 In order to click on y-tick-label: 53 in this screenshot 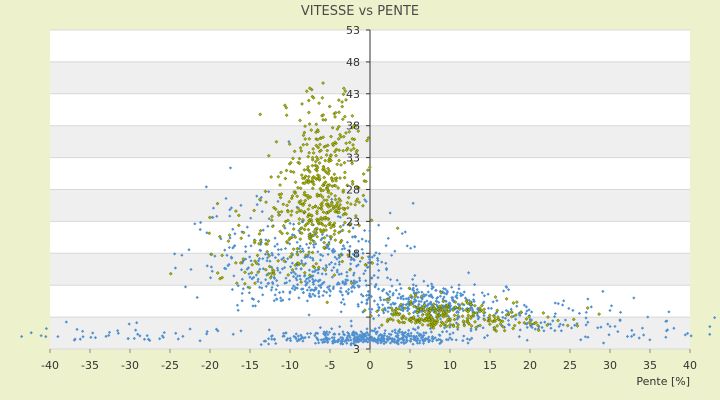, I will do `click(353, 30)`.